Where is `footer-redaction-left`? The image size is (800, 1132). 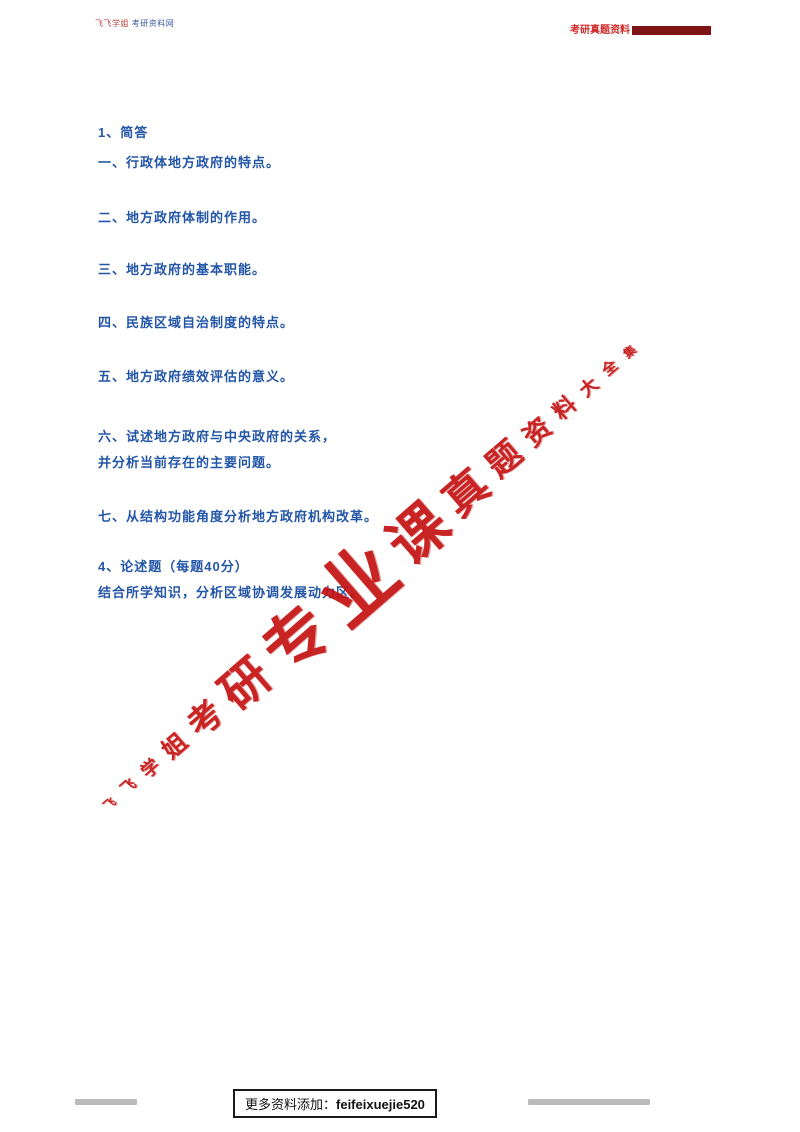 footer-redaction-left is located at coordinates (106, 1102).